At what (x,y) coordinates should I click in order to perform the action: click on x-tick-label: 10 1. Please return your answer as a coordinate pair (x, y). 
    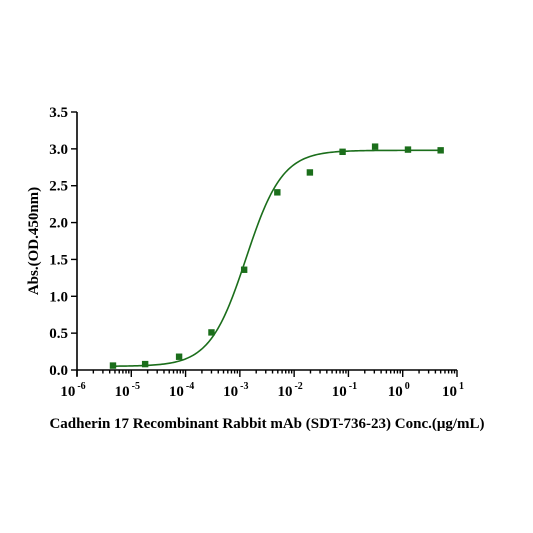
    Looking at the image, I should click on (453, 390).